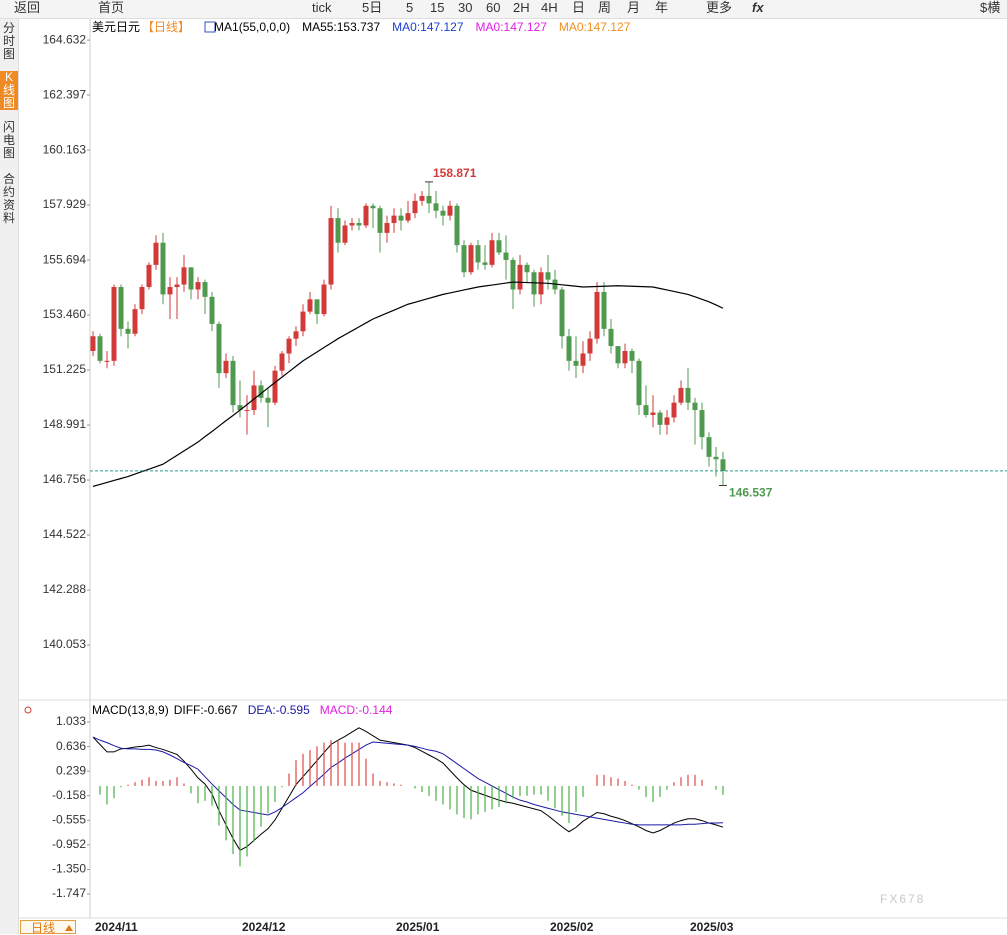 The height and width of the screenshot is (935, 1007). What do you see at coordinates (521, 7) in the screenshot?
I see `toolbar-button: 2H` at bounding box center [521, 7].